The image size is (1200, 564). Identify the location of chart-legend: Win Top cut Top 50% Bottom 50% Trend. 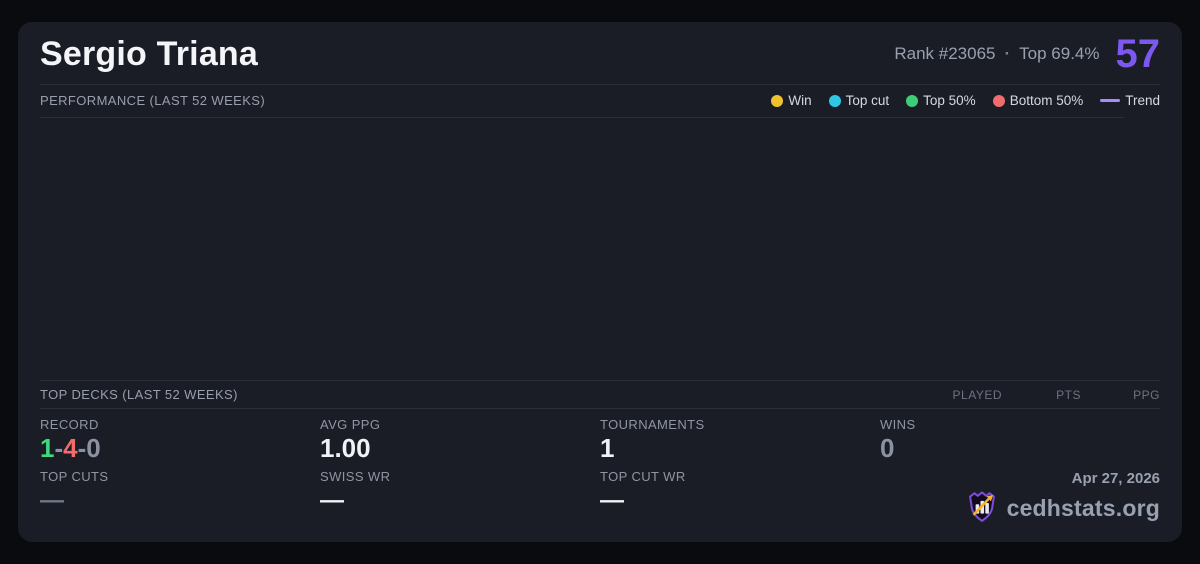
(965, 100).